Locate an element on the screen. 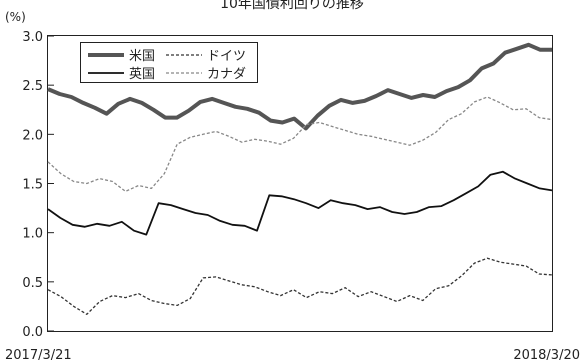 The width and height of the screenshot is (585, 364). legend-label-0: 米国 is located at coordinates (142, 56).